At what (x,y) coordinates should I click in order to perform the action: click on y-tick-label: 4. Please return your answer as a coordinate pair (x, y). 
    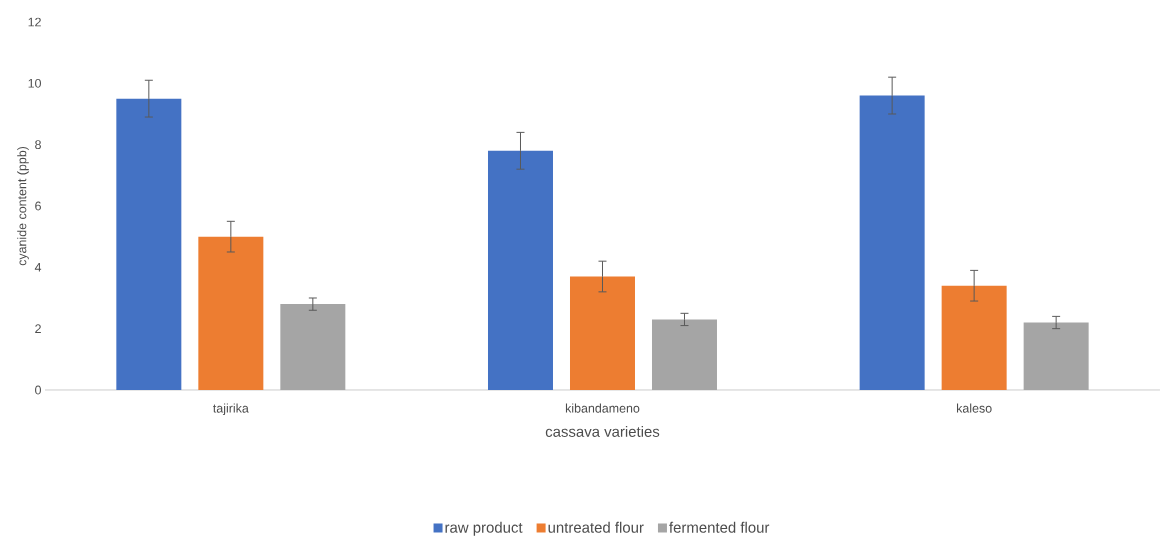
    Looking at the image, I should click on (38, 267).